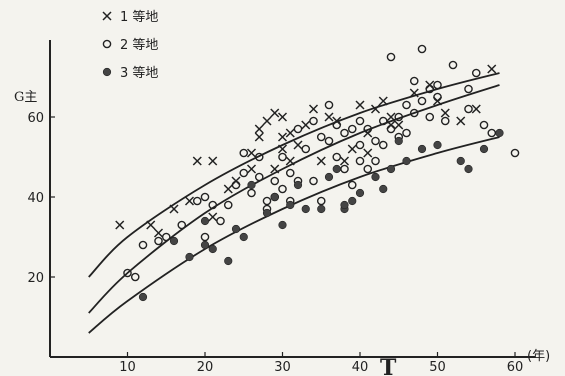 The width and height of the screenshot is (565, 376). I want to click on x-tick-label: 20, so click(205, 367).